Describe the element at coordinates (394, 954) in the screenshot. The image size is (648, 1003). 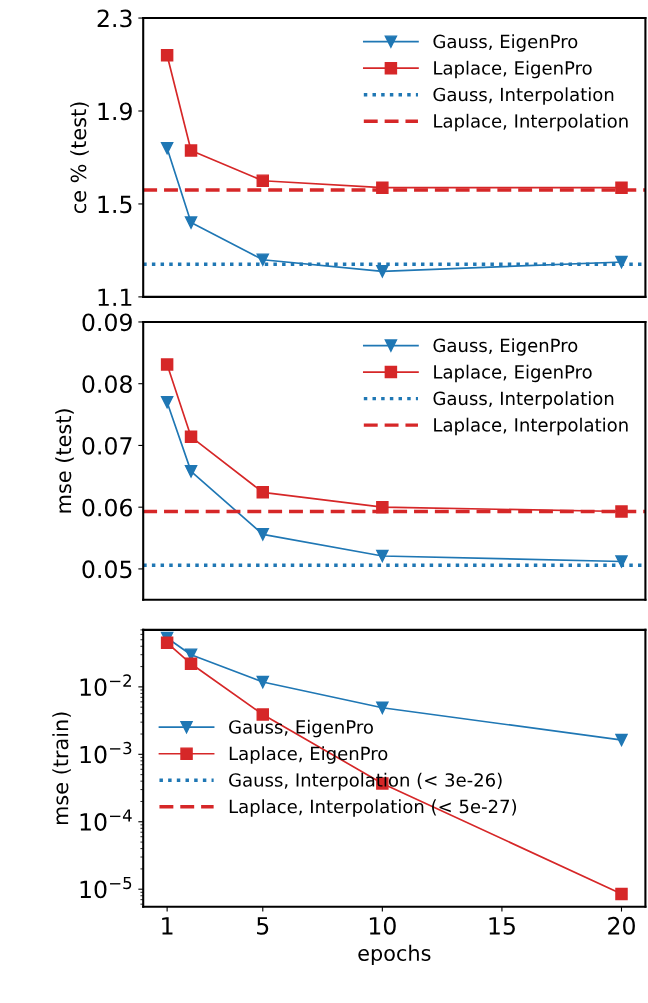
I see `x-axis-title: epochs` at that location.